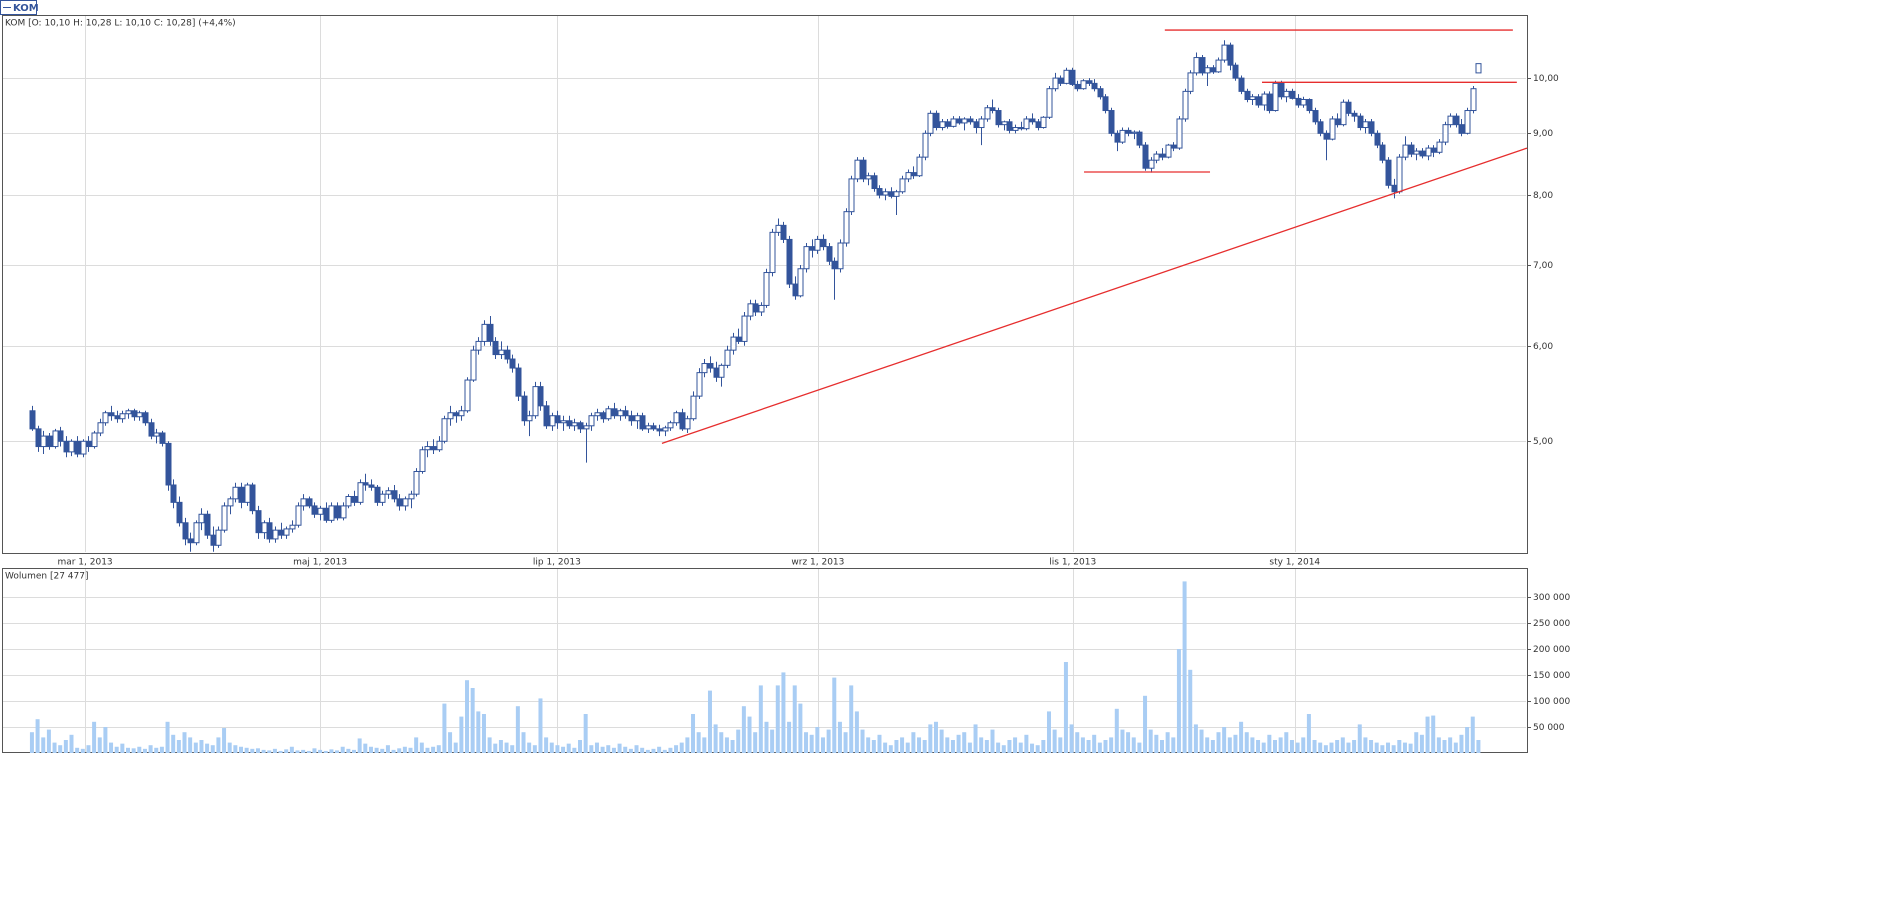  What do you see at coordinates (26, 8) in the screenshot?
I see `symbol: KOM` at bounding box center [26, 8].